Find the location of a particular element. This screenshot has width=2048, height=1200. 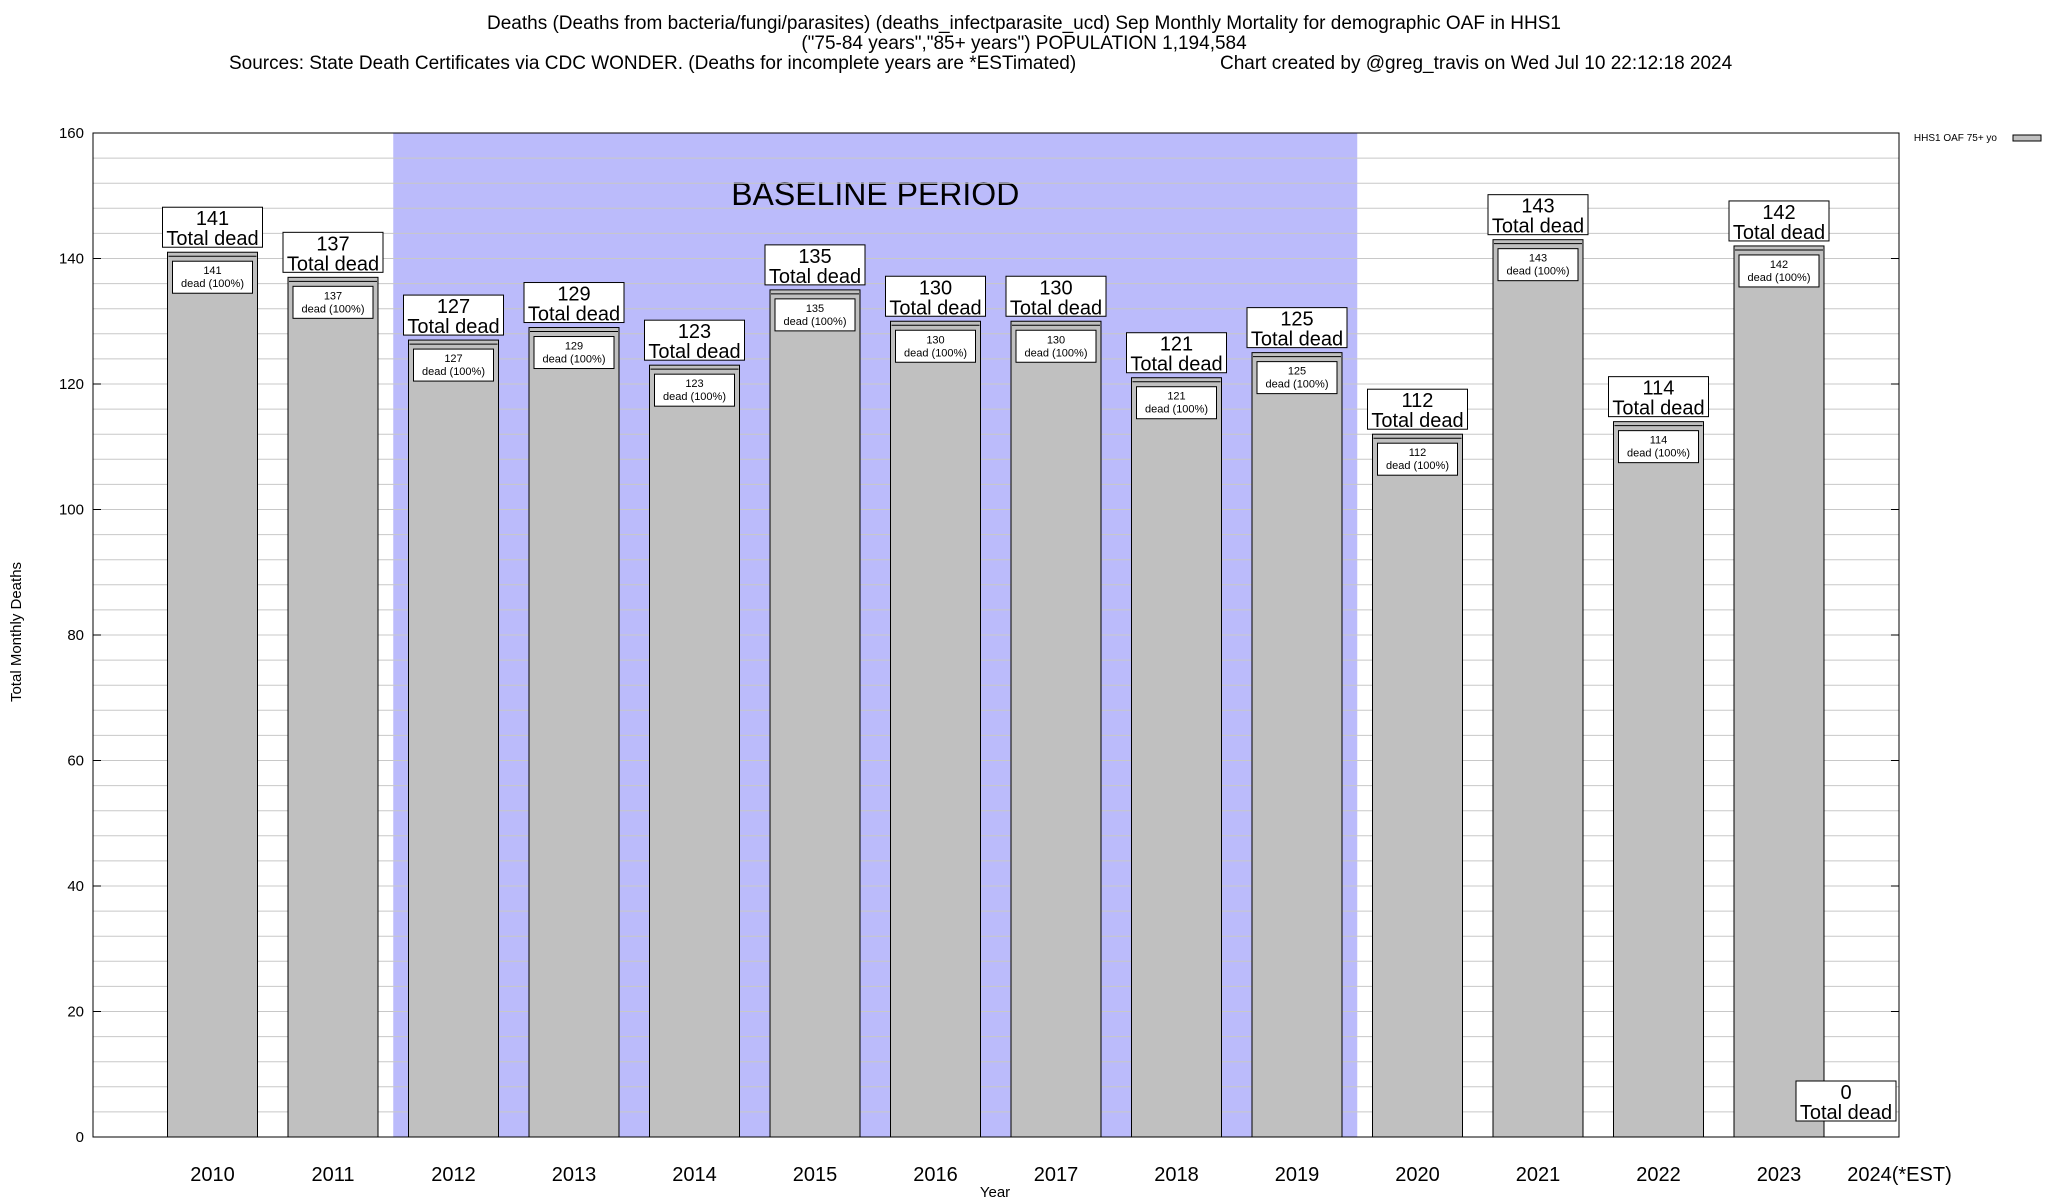

x-tick-label: 2016 is located at coordinates (935, 1175).